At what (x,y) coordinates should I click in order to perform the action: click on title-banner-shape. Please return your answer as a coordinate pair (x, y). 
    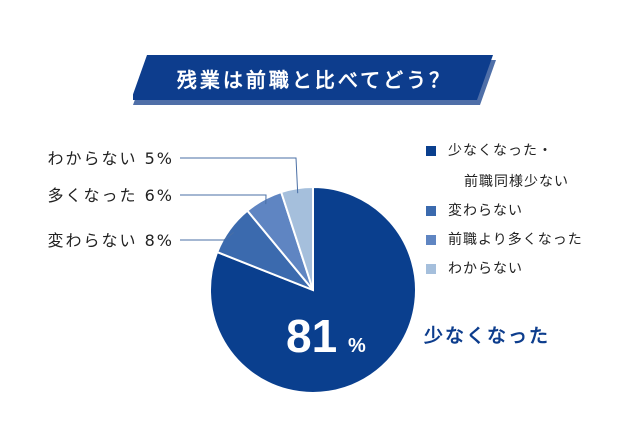
    Looking at the image, I should click on (314, 80).